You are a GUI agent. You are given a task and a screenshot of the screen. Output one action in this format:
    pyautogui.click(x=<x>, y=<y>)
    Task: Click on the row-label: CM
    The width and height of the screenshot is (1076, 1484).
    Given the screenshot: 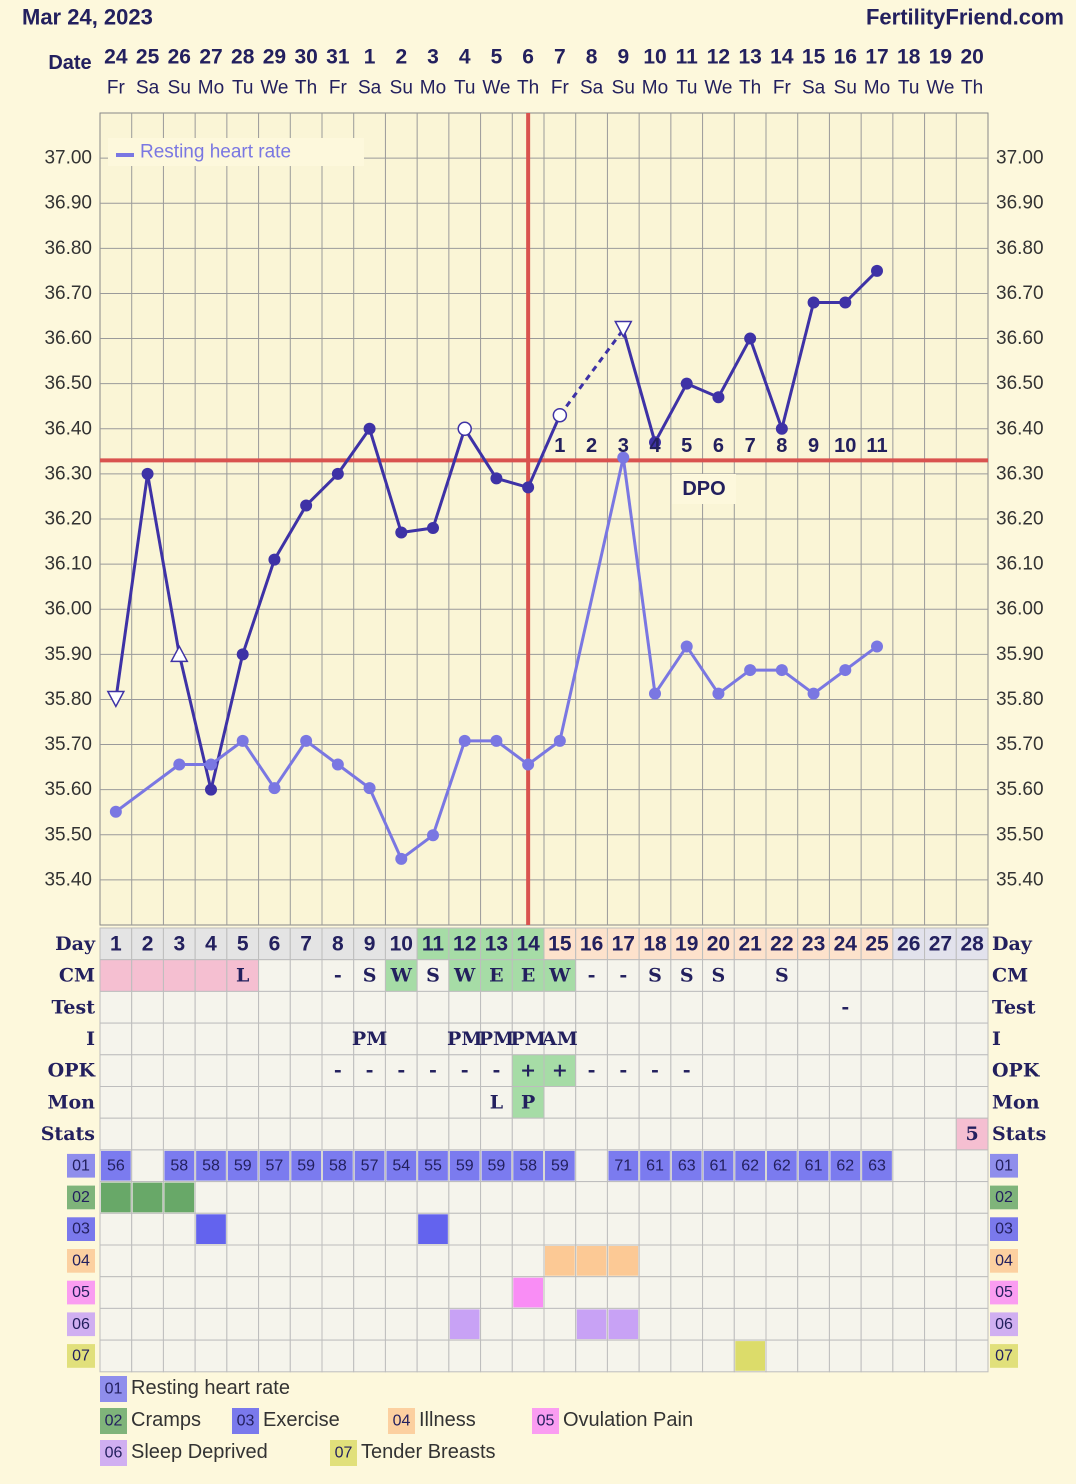 What is the action you would take?
    pyautogui.click(x=77, y=976)
    